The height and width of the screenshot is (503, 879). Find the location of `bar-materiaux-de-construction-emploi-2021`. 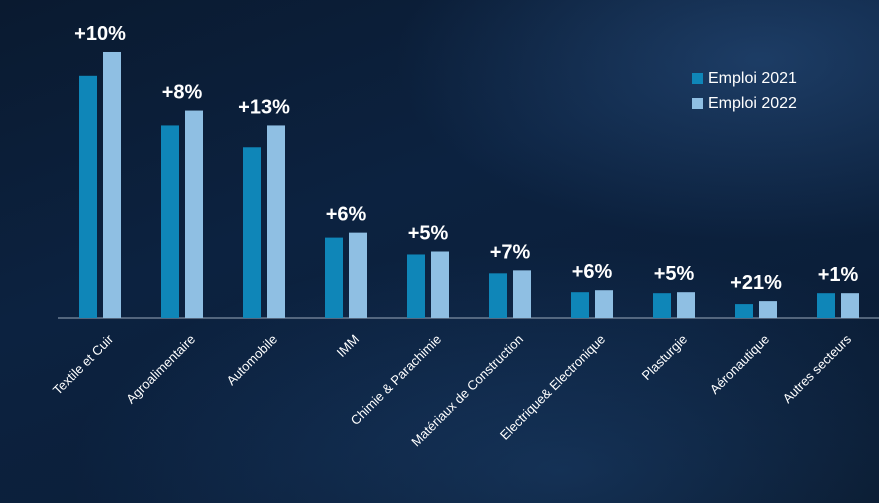

bar-materiaux-de-construction-emploi-2021 is located at coordinates (498, 295).